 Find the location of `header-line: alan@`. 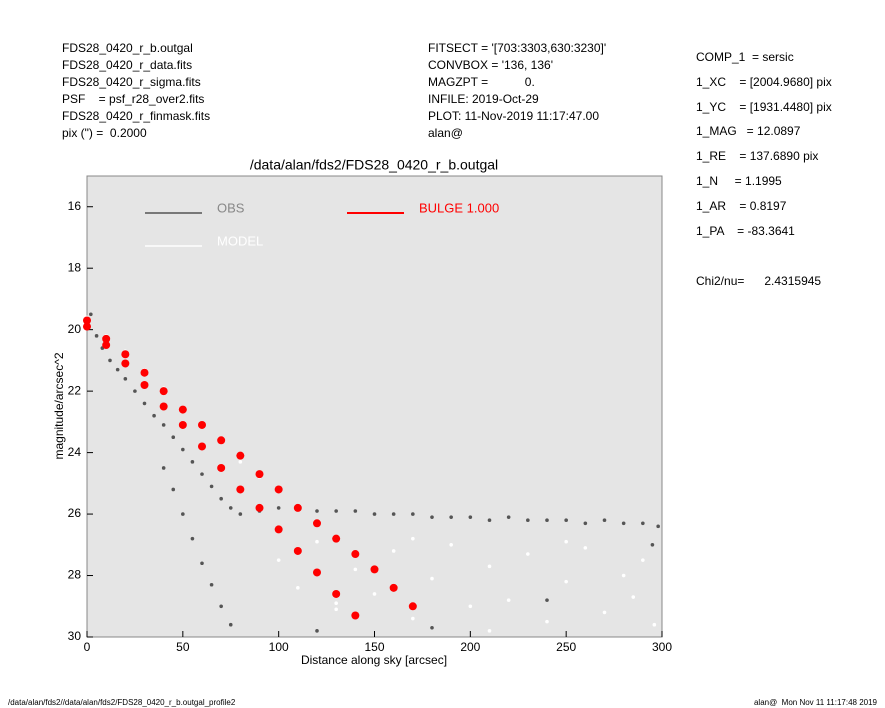

header-line: alan@ is located at coordinates (445, 133).